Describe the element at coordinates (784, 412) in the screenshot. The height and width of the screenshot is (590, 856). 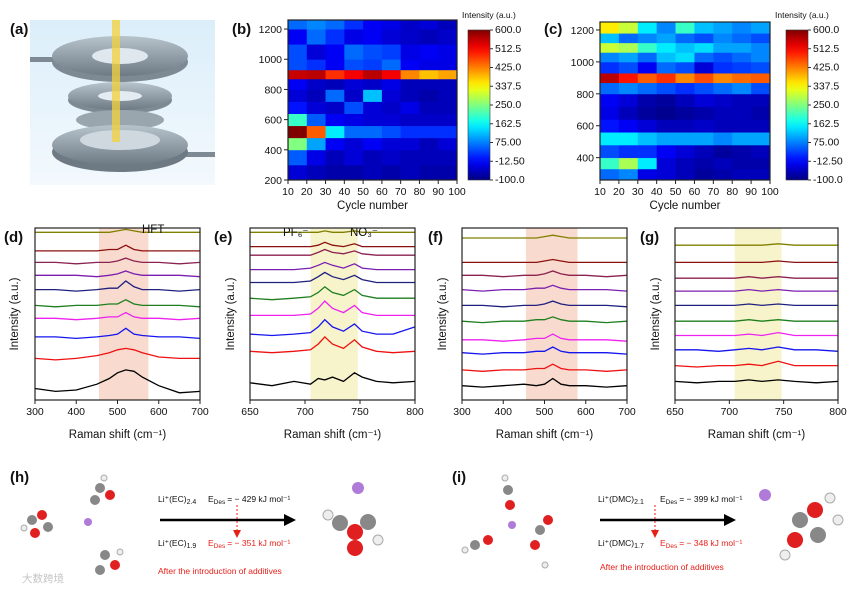
I see `x-tick-label: 750` at that location.